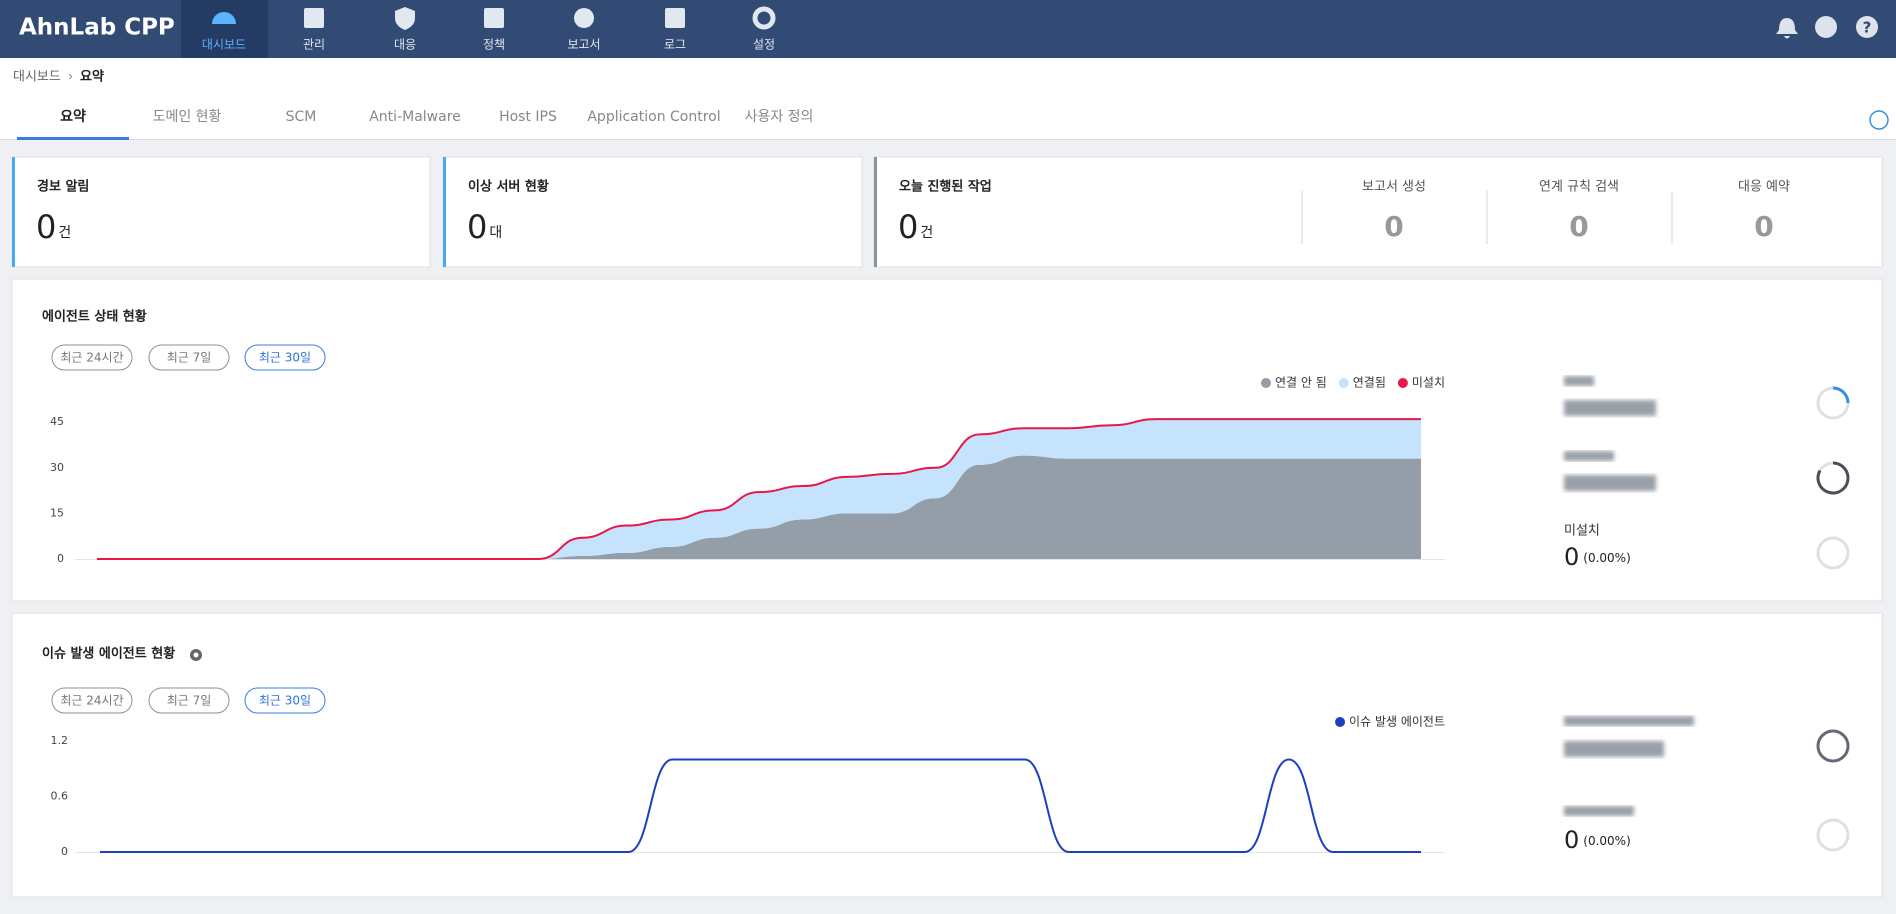 This screenshot has height=914, width=1896. Describe the element at coordinates (60, 796) in the screenshot. I see `y-tick-label: 0.6` at that location.